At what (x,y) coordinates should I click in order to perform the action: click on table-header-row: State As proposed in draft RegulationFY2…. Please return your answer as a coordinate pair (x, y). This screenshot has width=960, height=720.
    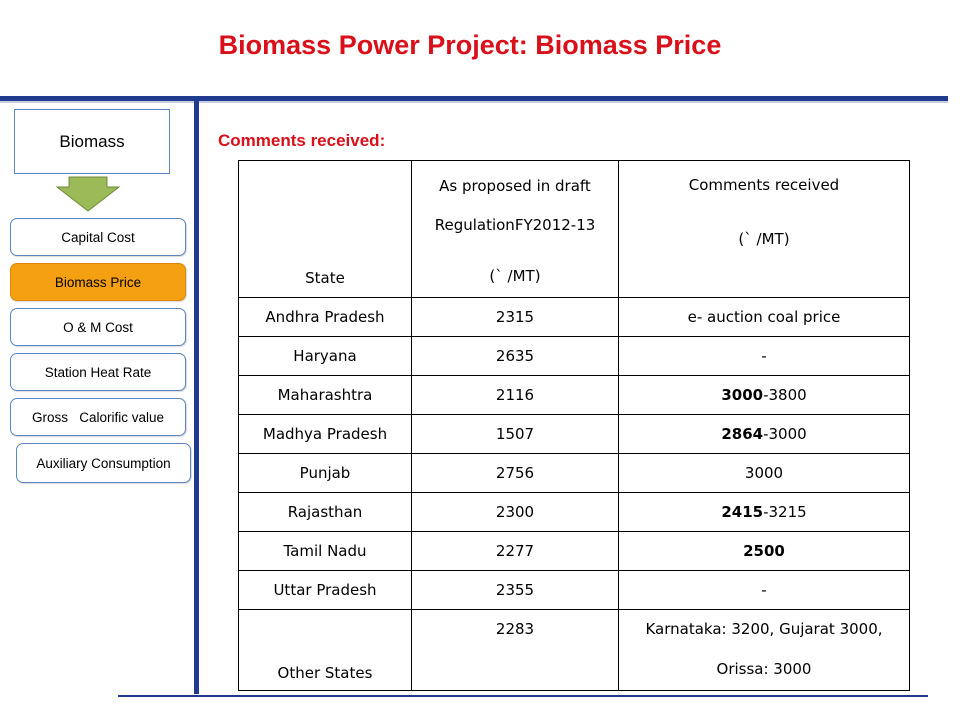
    Looking at the image, I should click on (574, 229).